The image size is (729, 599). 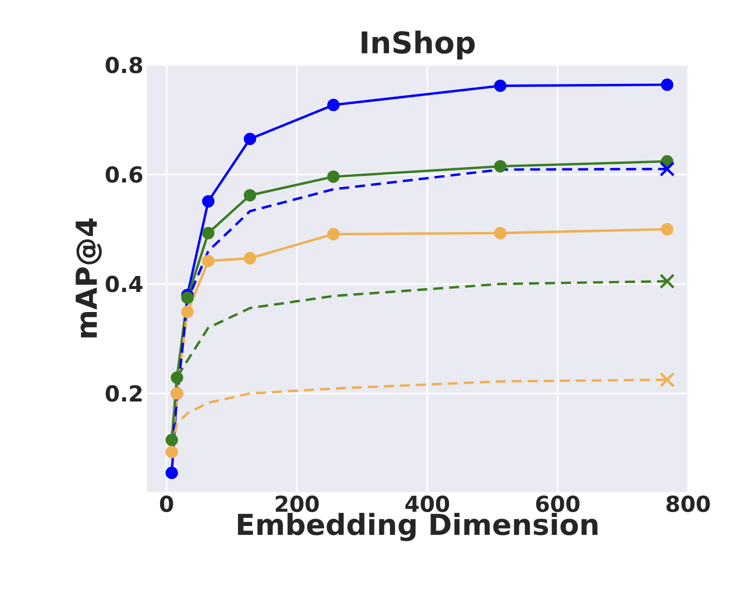 I want to click on y-tick-label: 0.4, so click(x=124, y=284).